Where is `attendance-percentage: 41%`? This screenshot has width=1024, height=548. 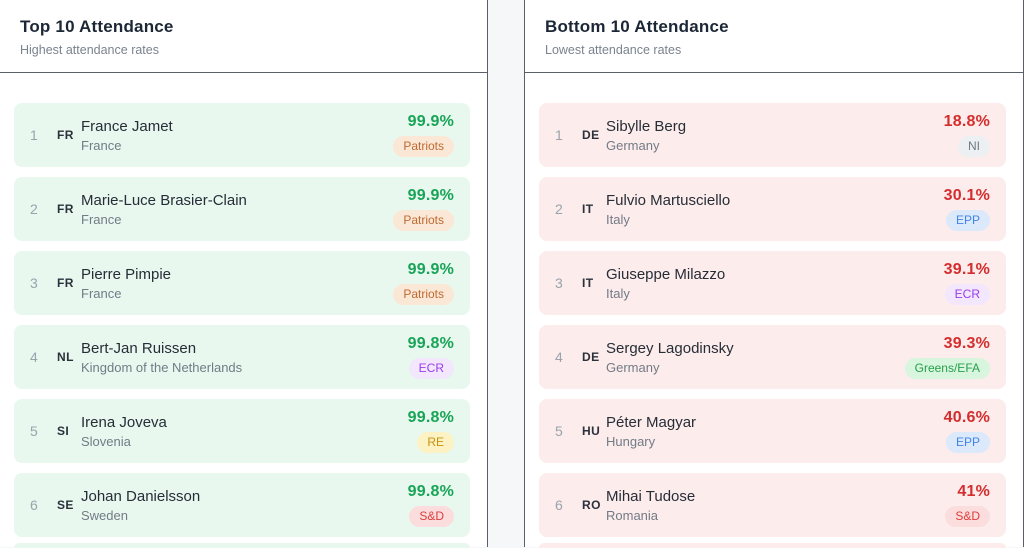
attendance-percentage: 41% is located at coordinates (973, 491).